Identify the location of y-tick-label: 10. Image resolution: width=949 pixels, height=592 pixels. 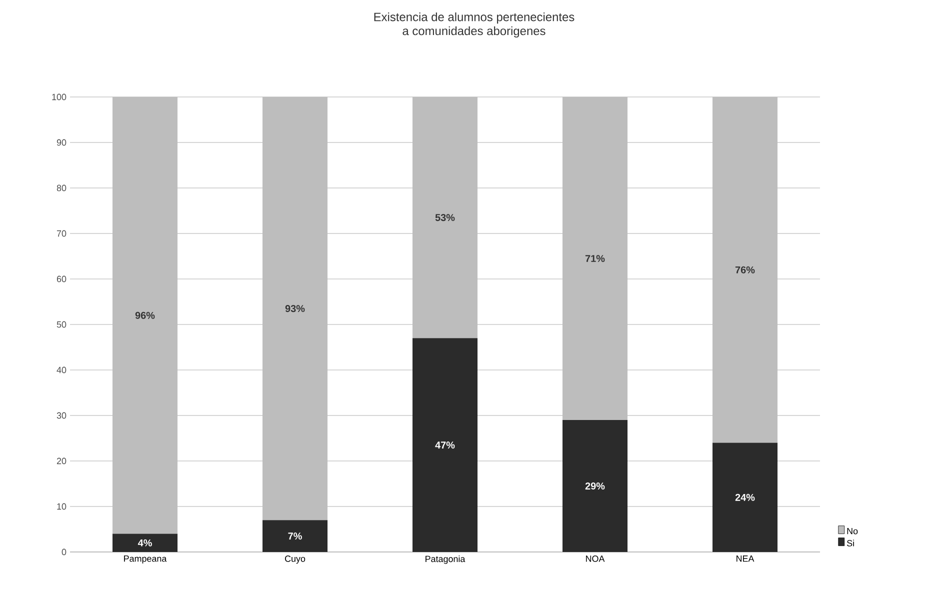
(61, 506).